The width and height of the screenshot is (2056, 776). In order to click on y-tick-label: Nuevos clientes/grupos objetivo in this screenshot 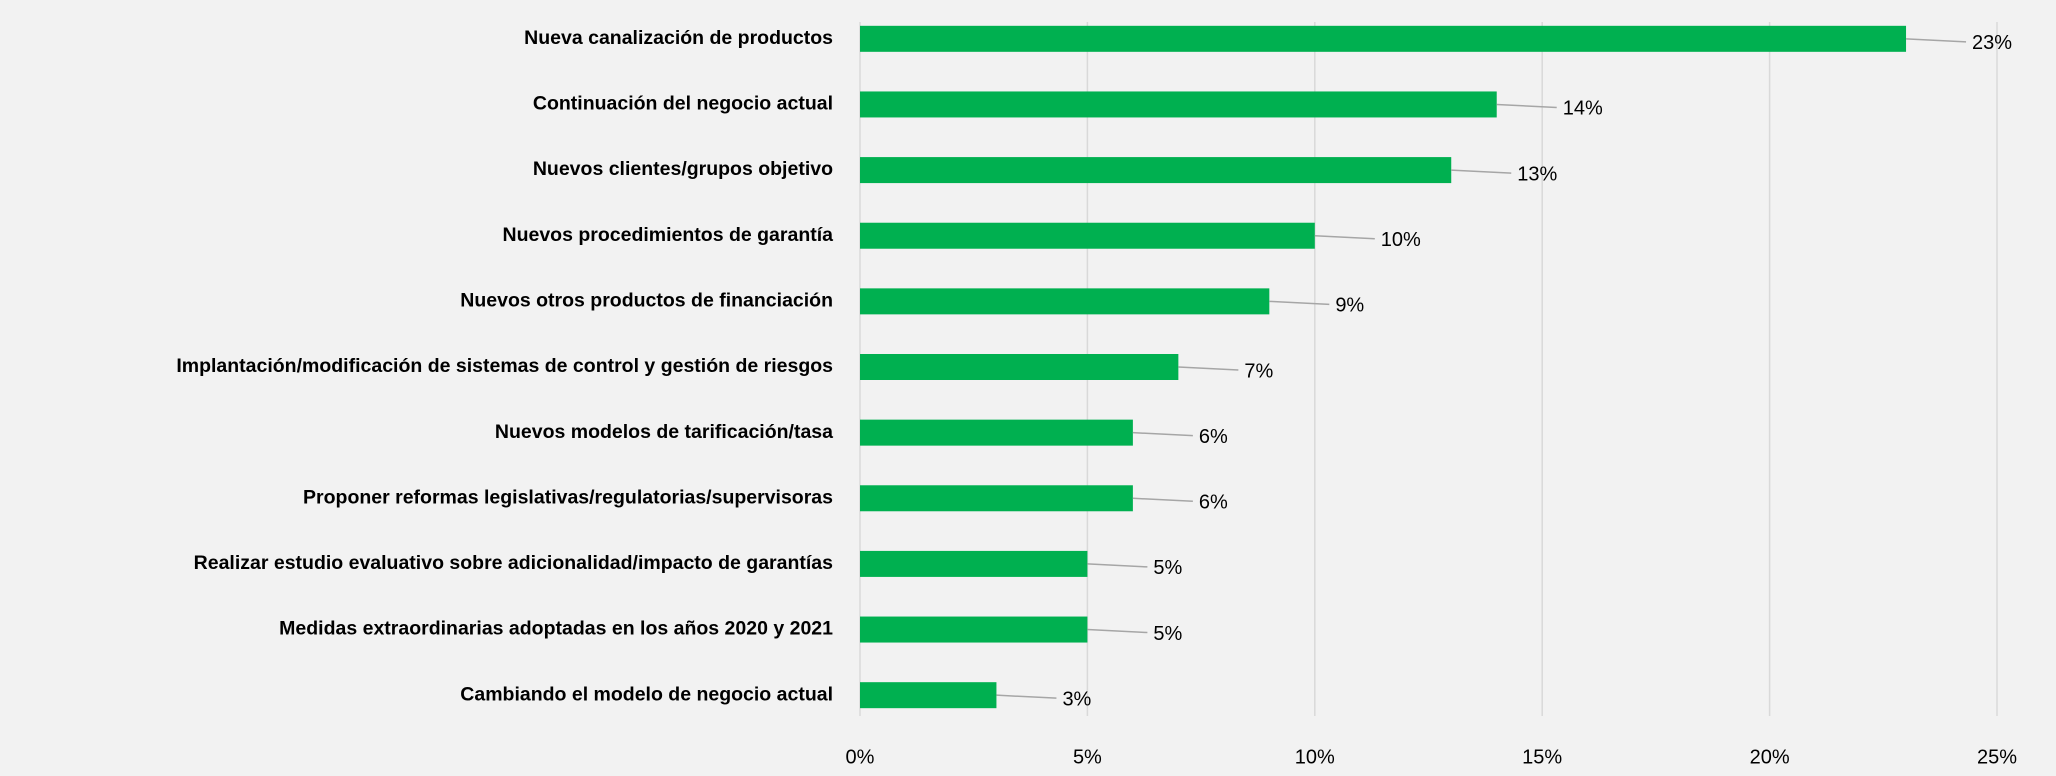, I will do `click(683, 169)`.